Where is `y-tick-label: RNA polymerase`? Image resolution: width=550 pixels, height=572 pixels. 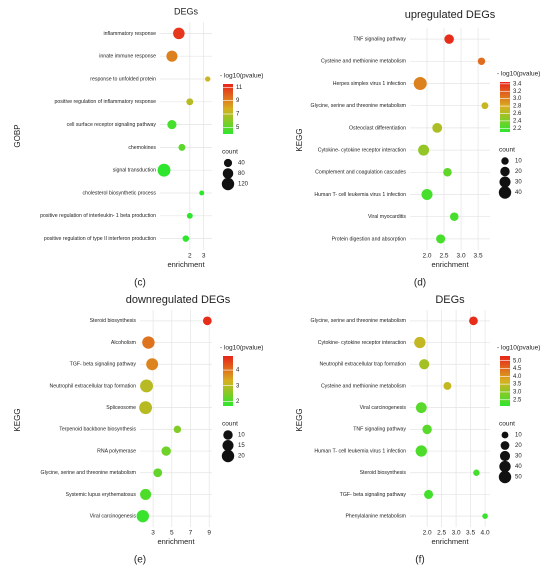
y-tick-label: RNA polymerase is located at coordinates (116, 451).